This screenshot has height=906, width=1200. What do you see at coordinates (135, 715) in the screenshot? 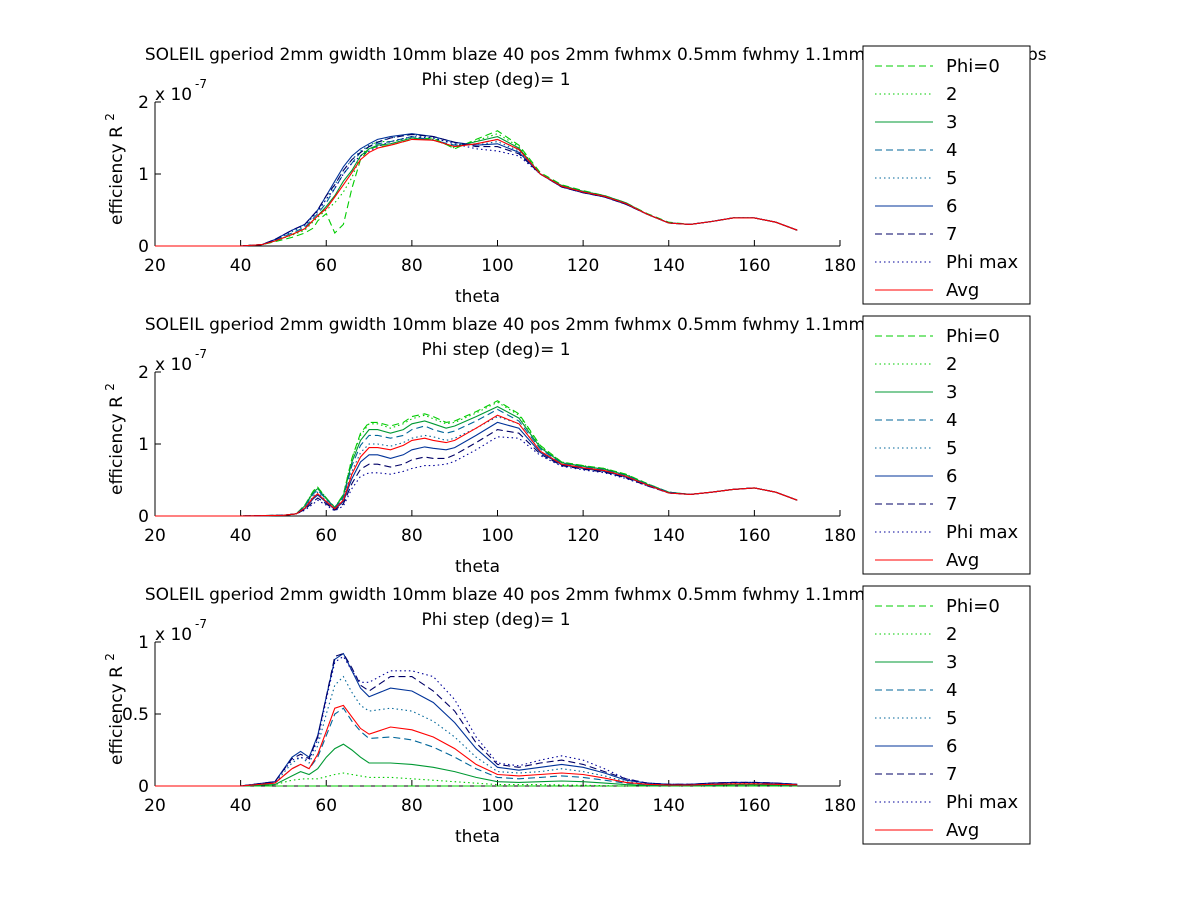
I see `y-tick-label: 0.5` at bounding box center [135, 715].